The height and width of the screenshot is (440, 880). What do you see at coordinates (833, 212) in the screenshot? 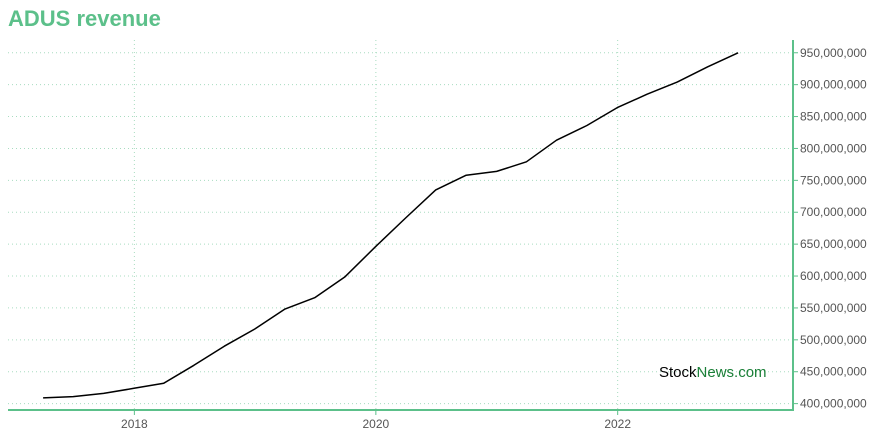
I see `y-tick-label: 700,000,000` at bounding box center [833, 212].